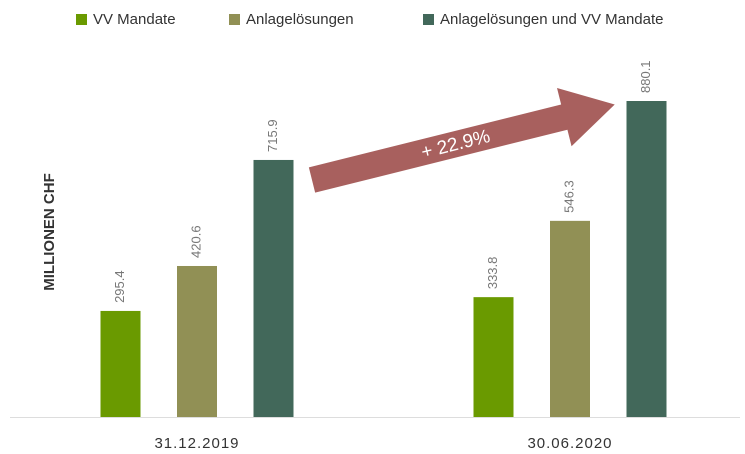 The height and width of the screenshot is (454, 745). What do you see at coordinates (492, 273) in the screenshot?
I see `value-label: 333.8` at bounding box center [492, 273].